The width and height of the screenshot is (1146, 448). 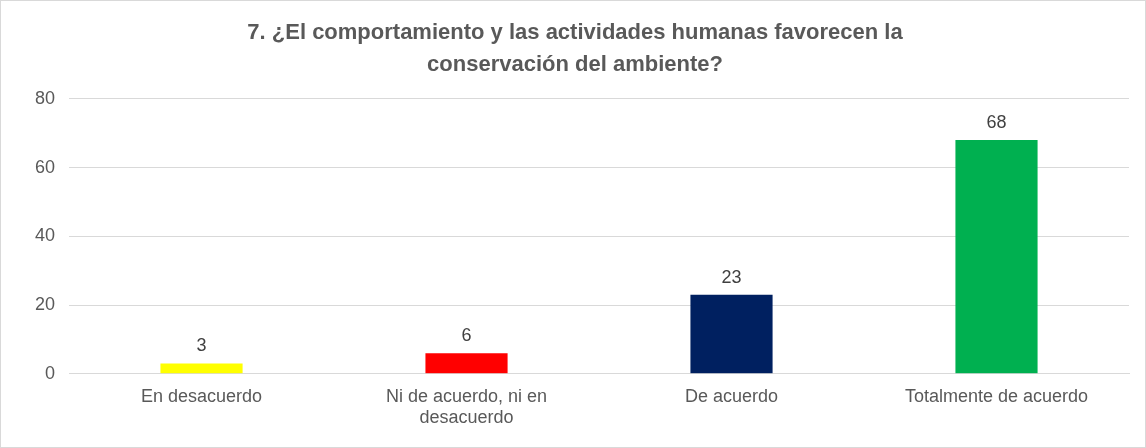 I want to click on chart-title: 7. ¿El comportamiento y las actividades humanas favorecen la conservación del ambiente?, so click(x=575, y=47).